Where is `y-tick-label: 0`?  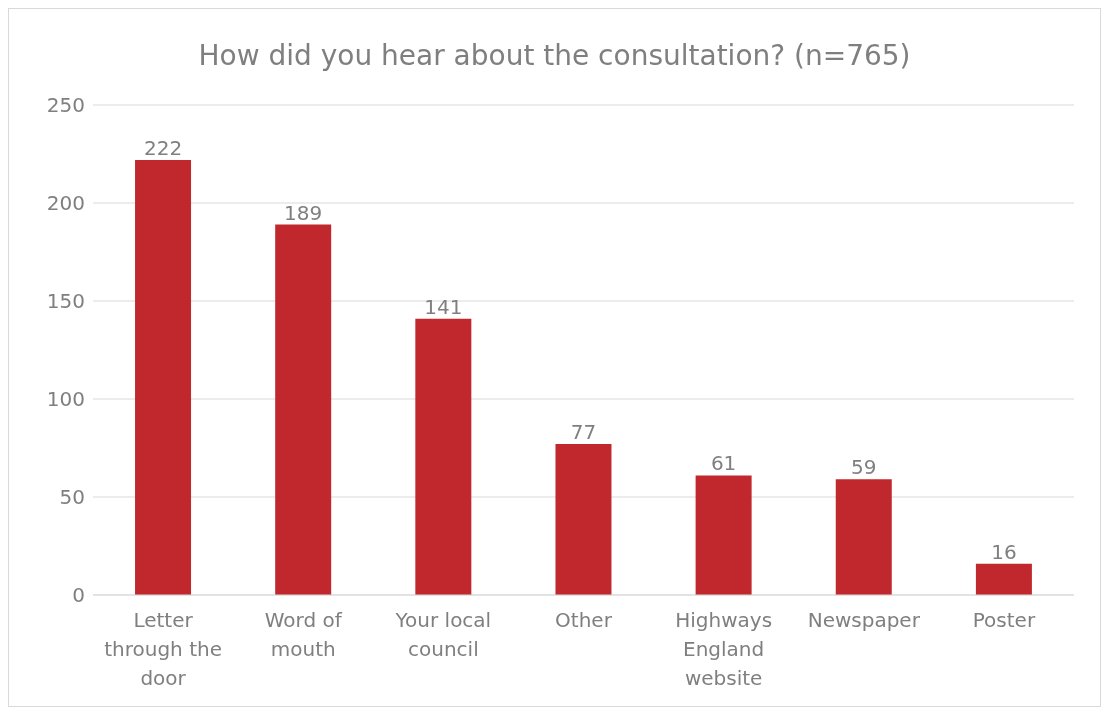
y-tick-label: 0 is located at coordinates (78, 595).